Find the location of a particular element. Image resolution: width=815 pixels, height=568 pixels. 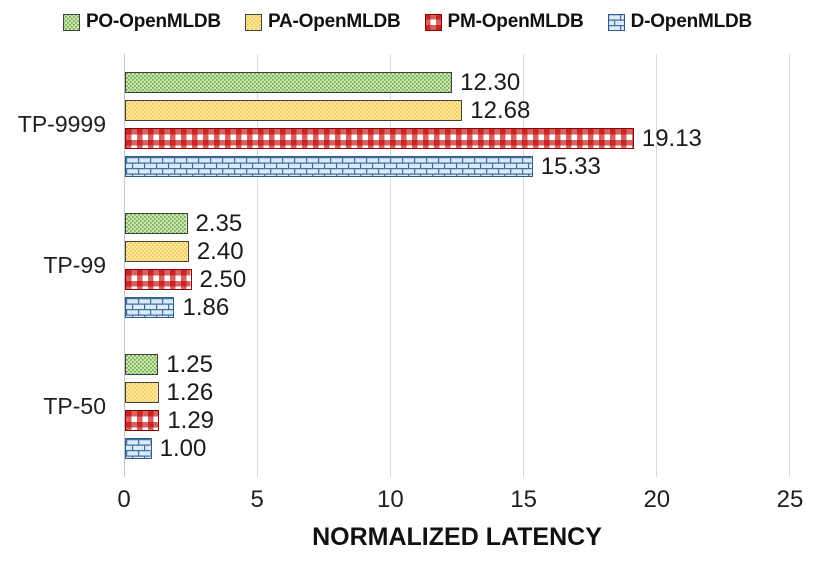

value-label-pa-openmldb-tp-9999: 12.68 is located at coordinates (500, 110).